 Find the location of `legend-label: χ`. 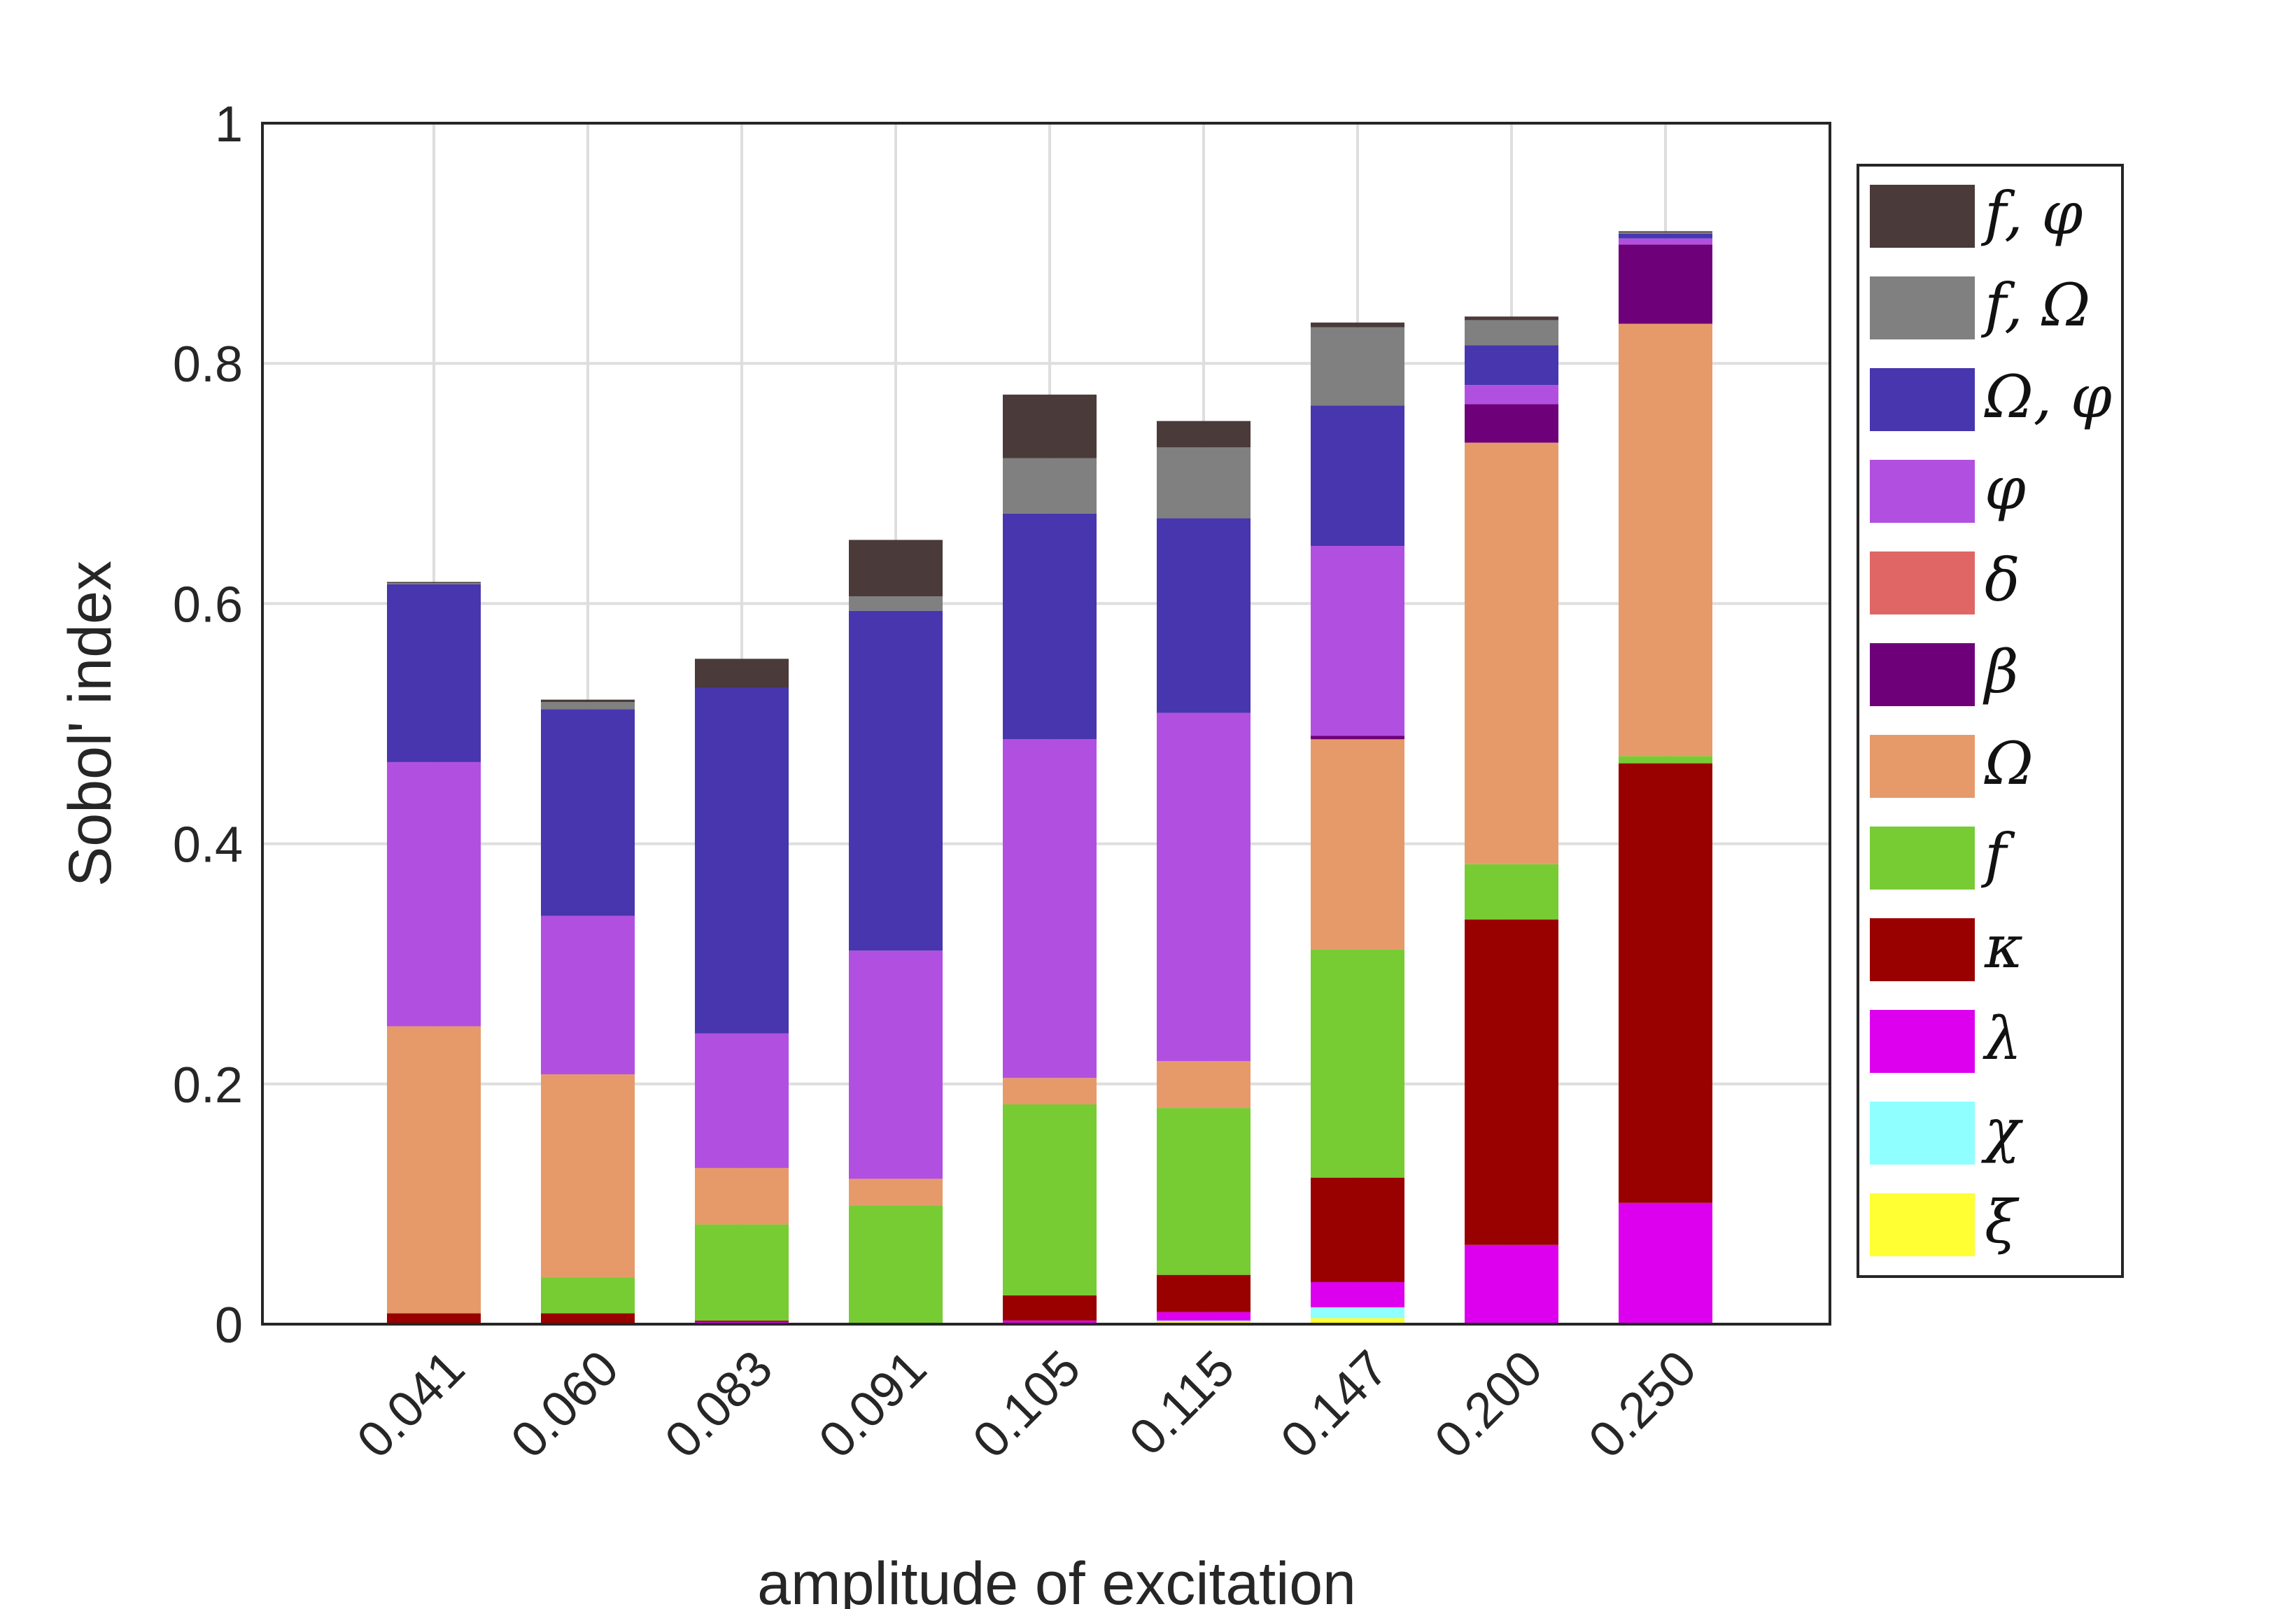

legend-label: χ is located at coordinates (2002, 1130).